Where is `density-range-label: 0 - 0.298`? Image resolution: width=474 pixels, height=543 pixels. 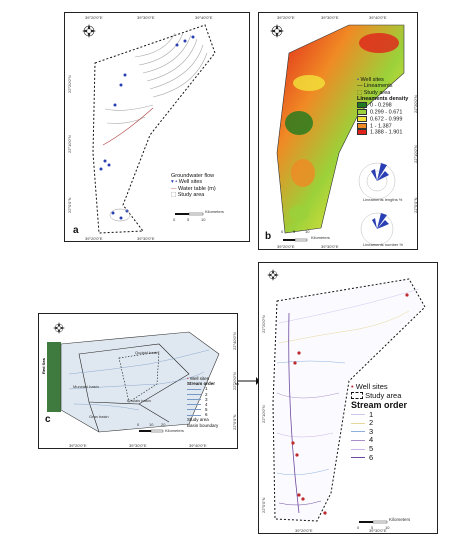
density-range-label: 0 - 0.298 is located at coordinates (381, 105).